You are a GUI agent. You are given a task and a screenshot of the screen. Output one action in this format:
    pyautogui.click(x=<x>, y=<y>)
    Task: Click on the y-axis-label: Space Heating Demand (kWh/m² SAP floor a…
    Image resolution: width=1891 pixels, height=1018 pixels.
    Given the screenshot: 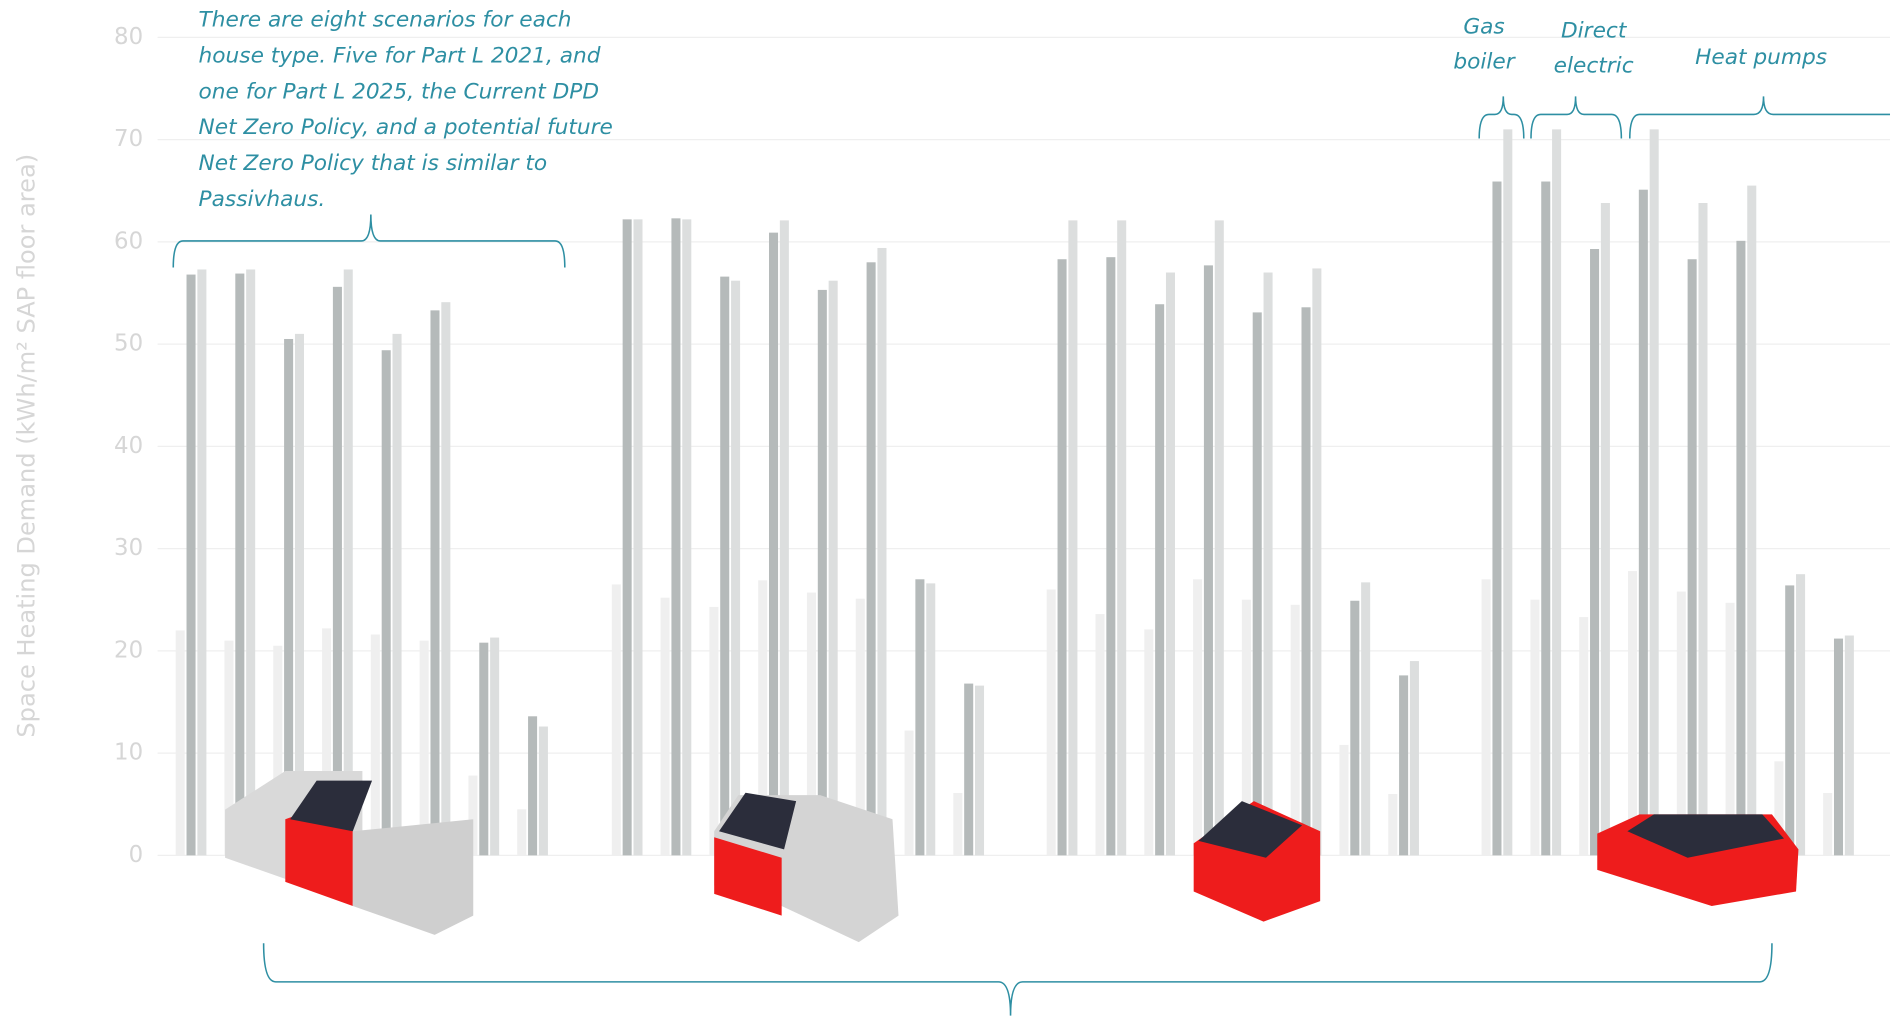 What is the action you would take?
    pyautogui.click(x=26, y=446)
    